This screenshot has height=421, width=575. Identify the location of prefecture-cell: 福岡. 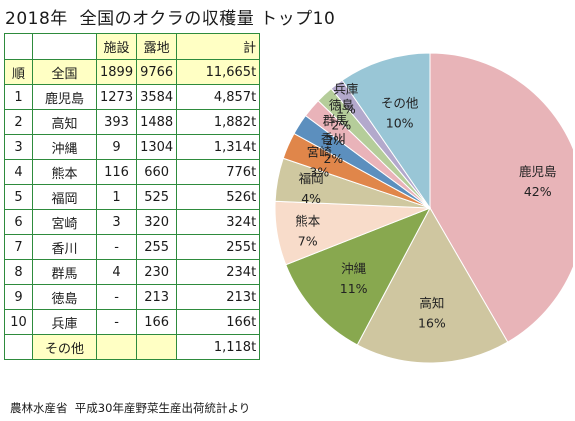
(64, 197).